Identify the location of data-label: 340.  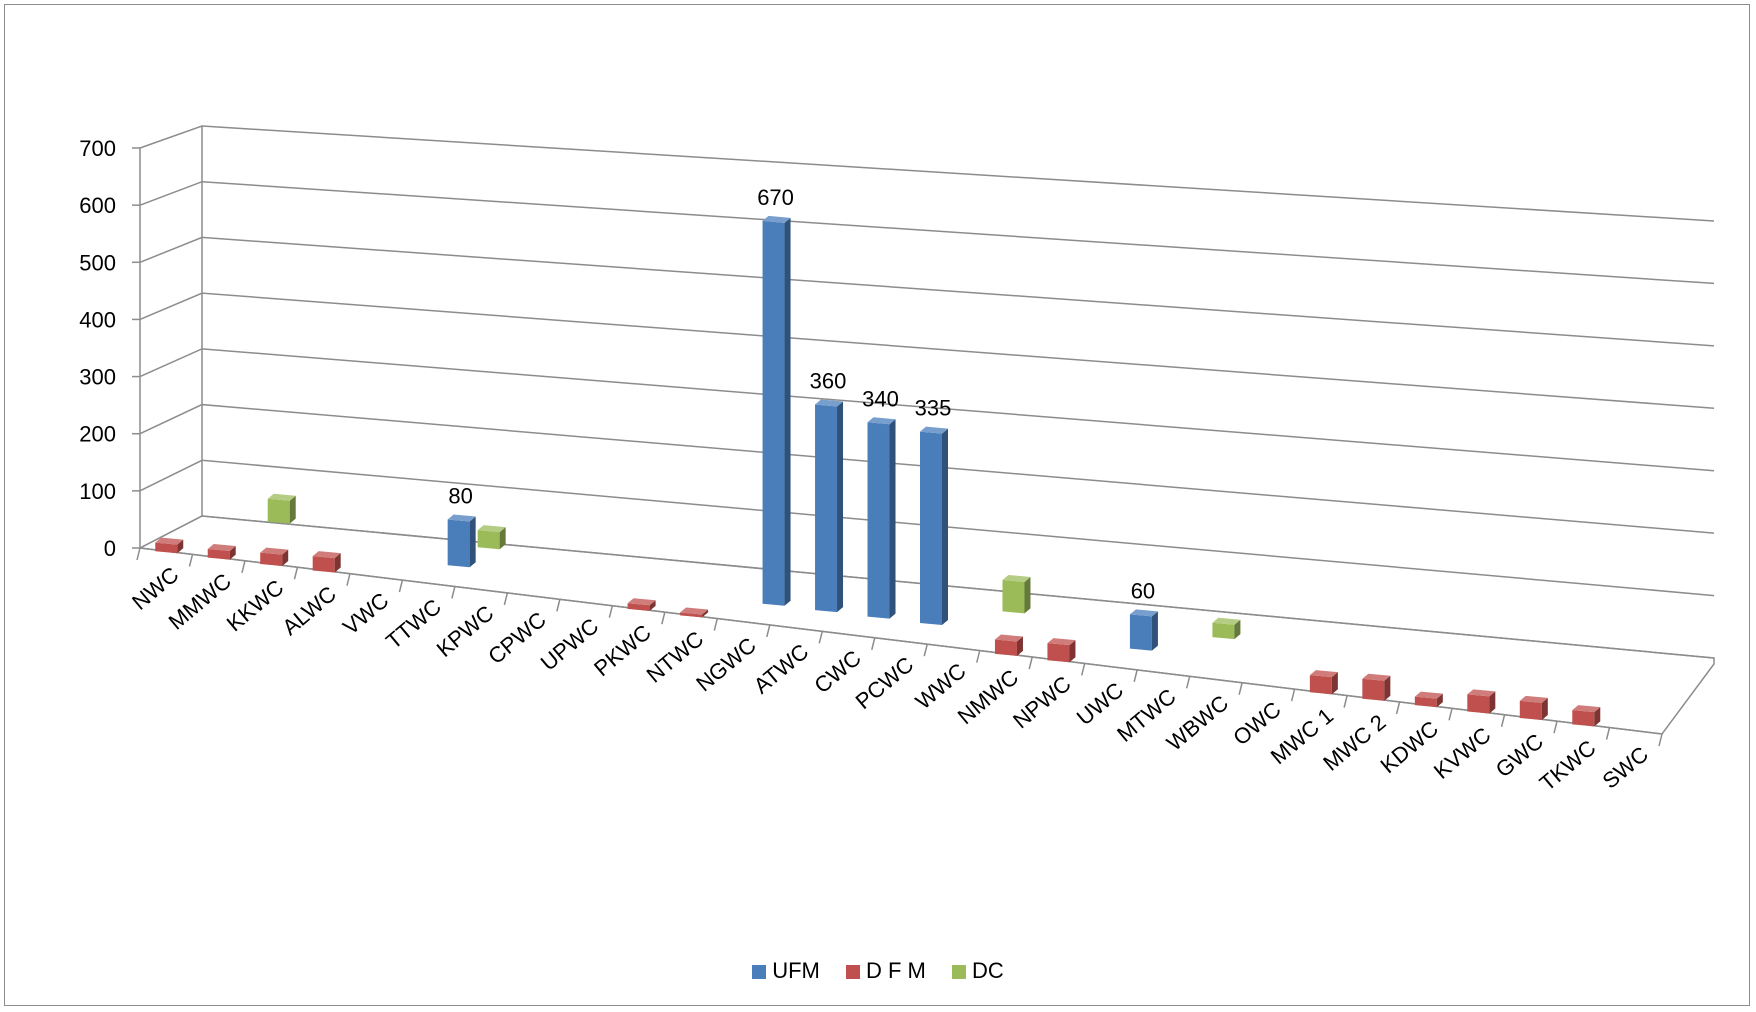
(880, 398).